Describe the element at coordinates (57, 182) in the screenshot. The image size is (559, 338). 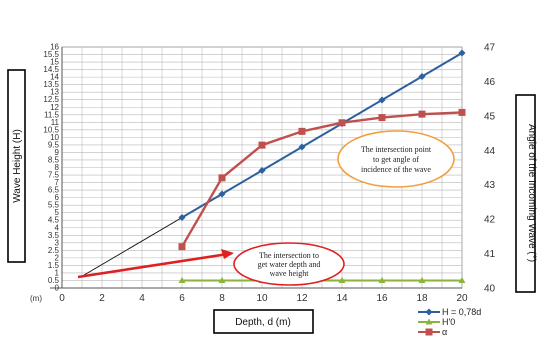
I see `y-left-tick-label: 7` at that location.